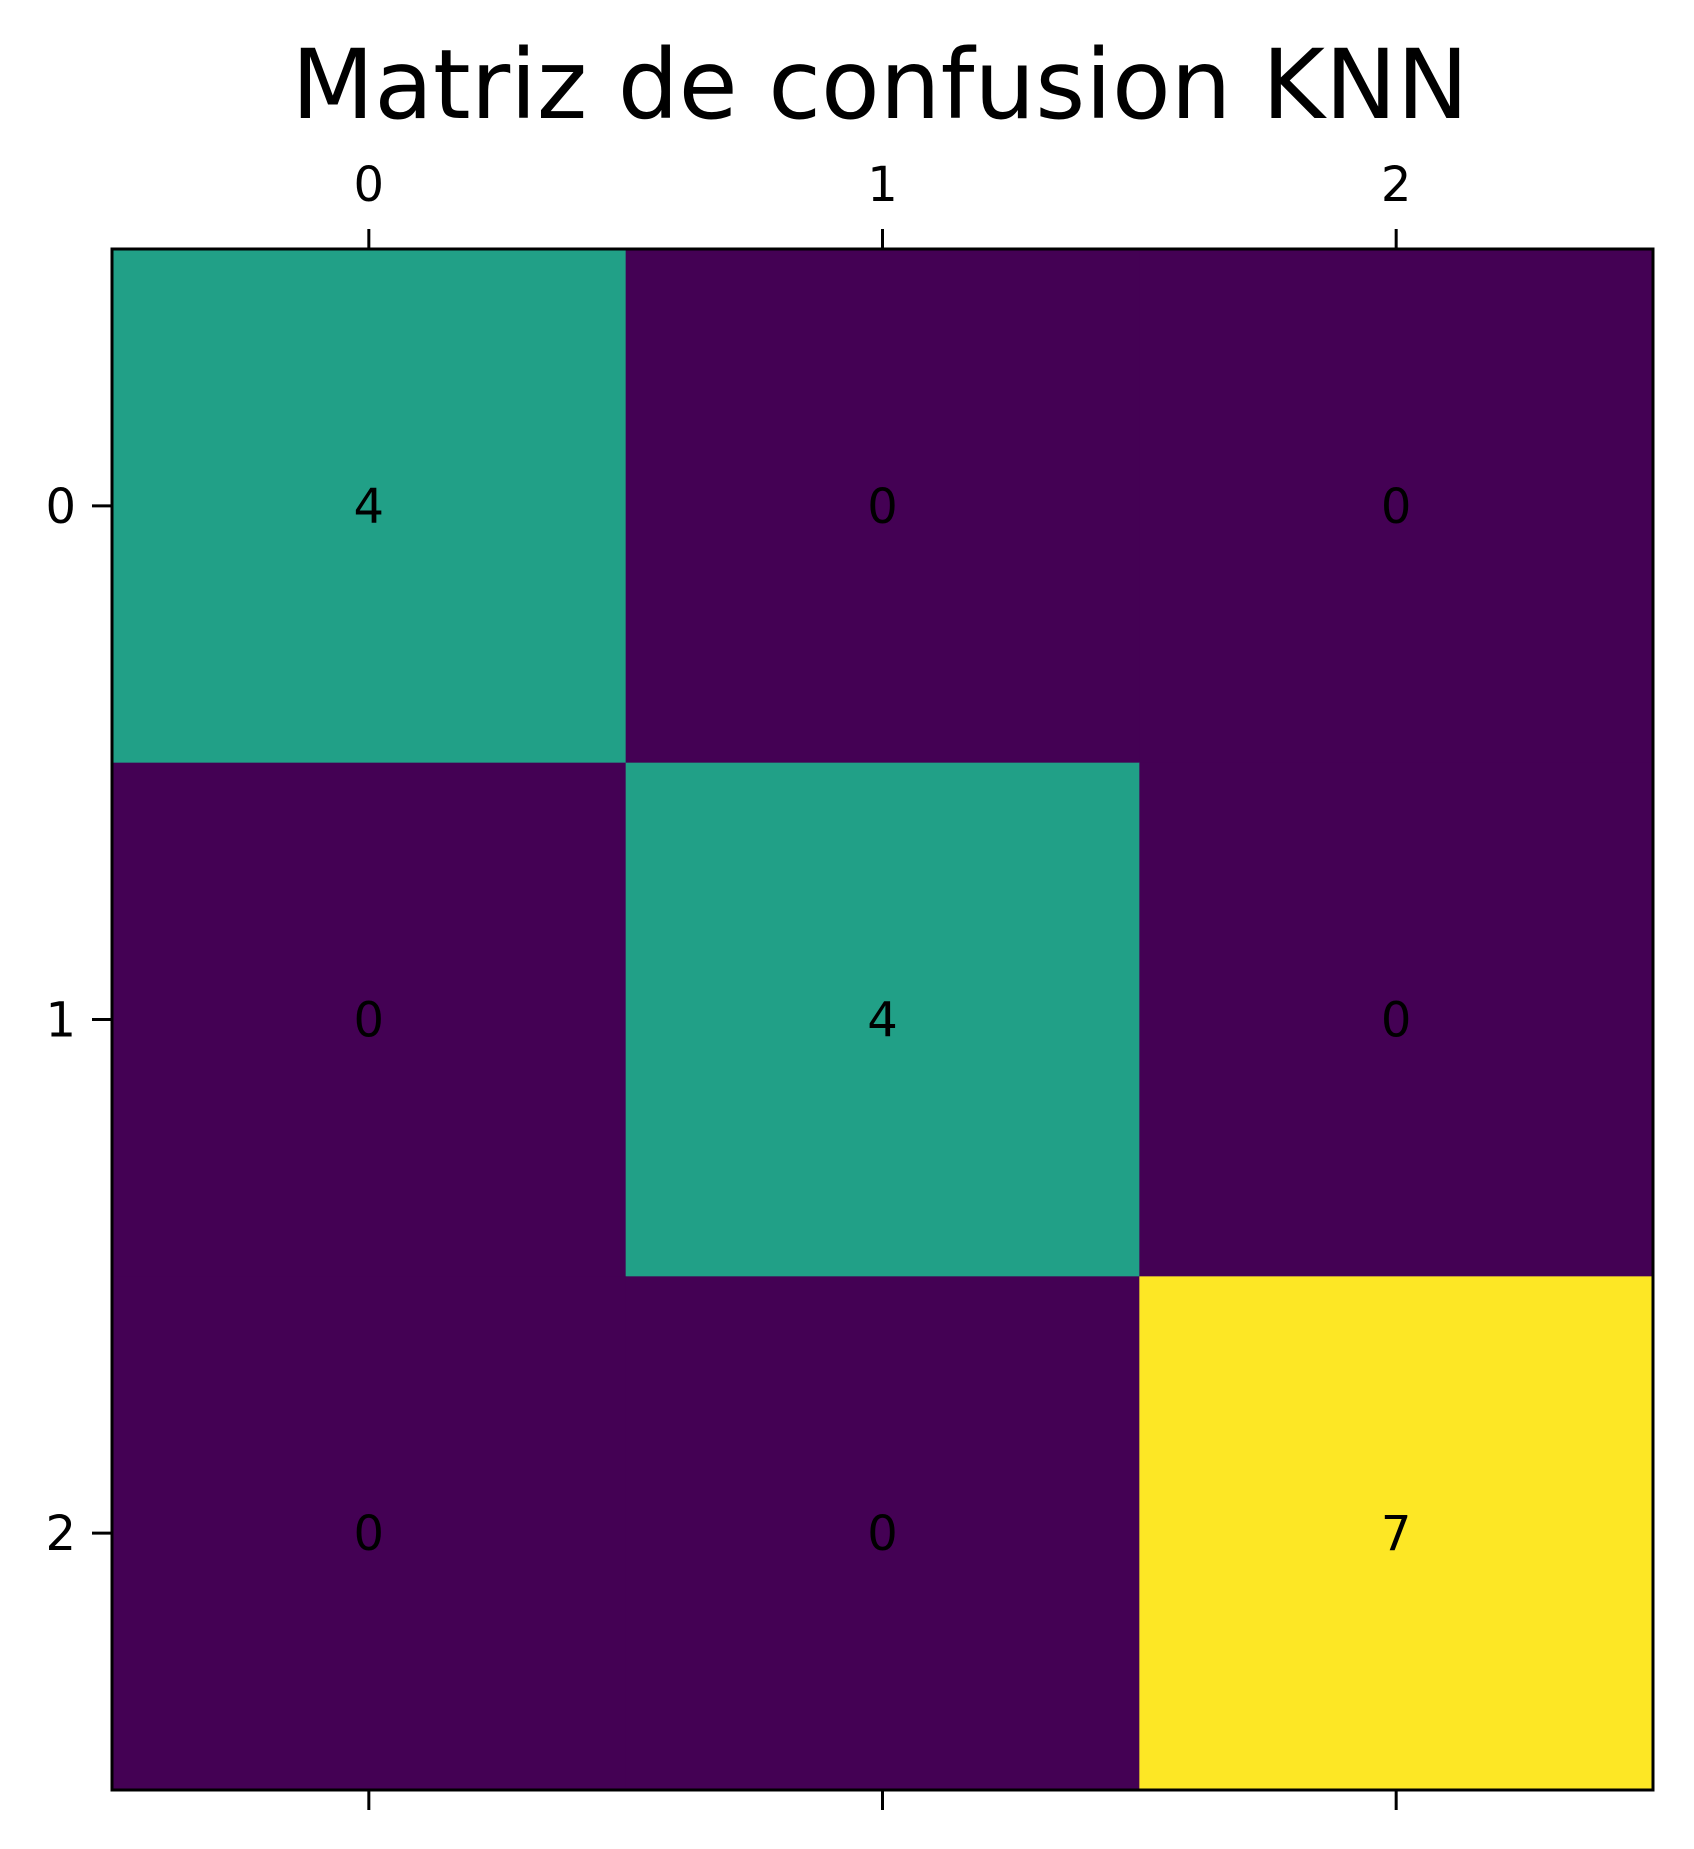 This screenshot has height=1849, width=1694. I want to click on cell-value-label-r2-c2: 7, so click(1396, 1534).